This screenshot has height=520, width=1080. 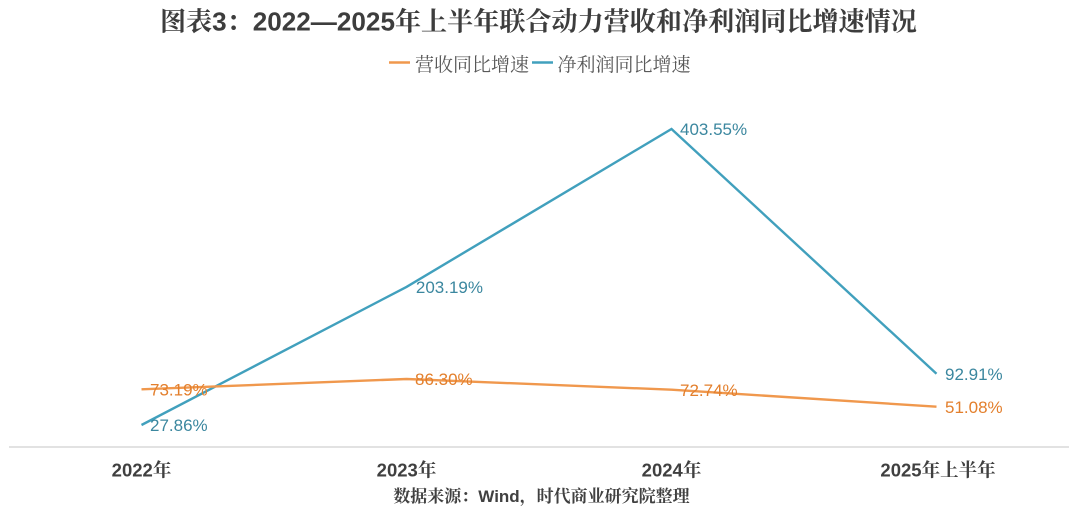 What do you see at coordinates (974, 407) in the screenshot?
I see `svg-text: 51.08%` at bounding box center [974, 407].